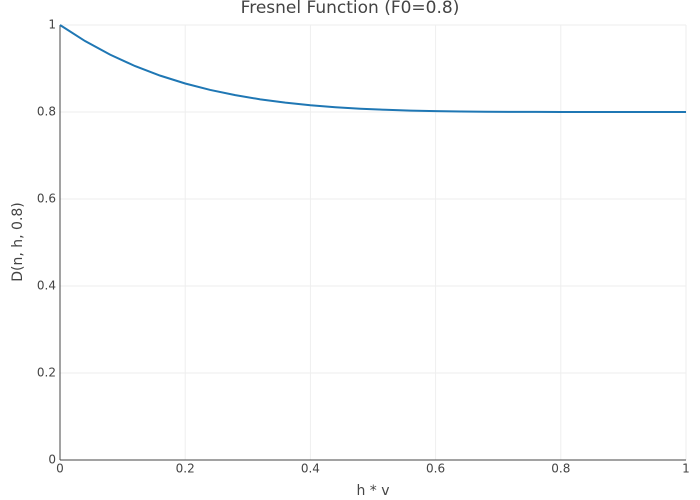  What do you see at coordinates (185, 469) in the screenshot?
I see `x-tick-label: 0.2` at bounding box center [185, 469].